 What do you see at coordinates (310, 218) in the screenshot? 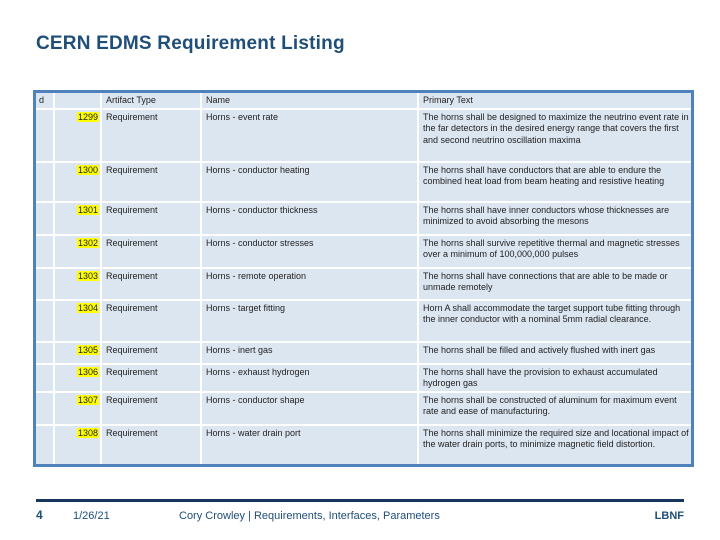
I see `cell-name: Horns - conductor thickness` at bounding box center [310, 218].